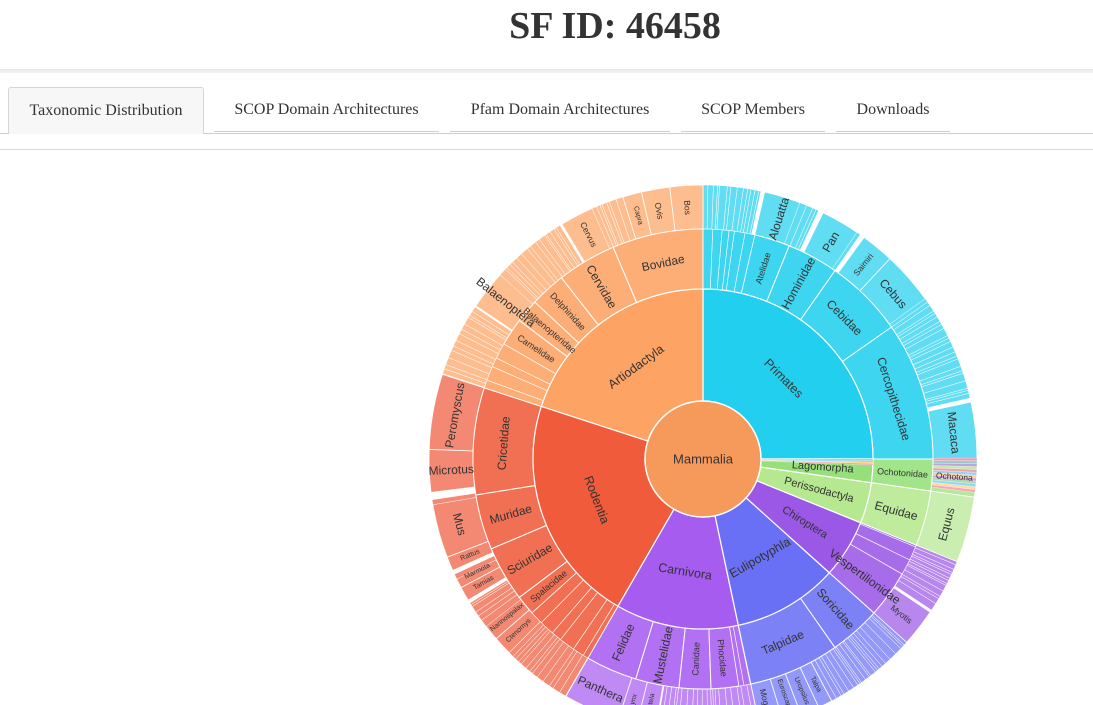  Describe the element at coordinates (753, 109) in the screenshot. I see `tab-scop-members: SCOP Members` at that location.